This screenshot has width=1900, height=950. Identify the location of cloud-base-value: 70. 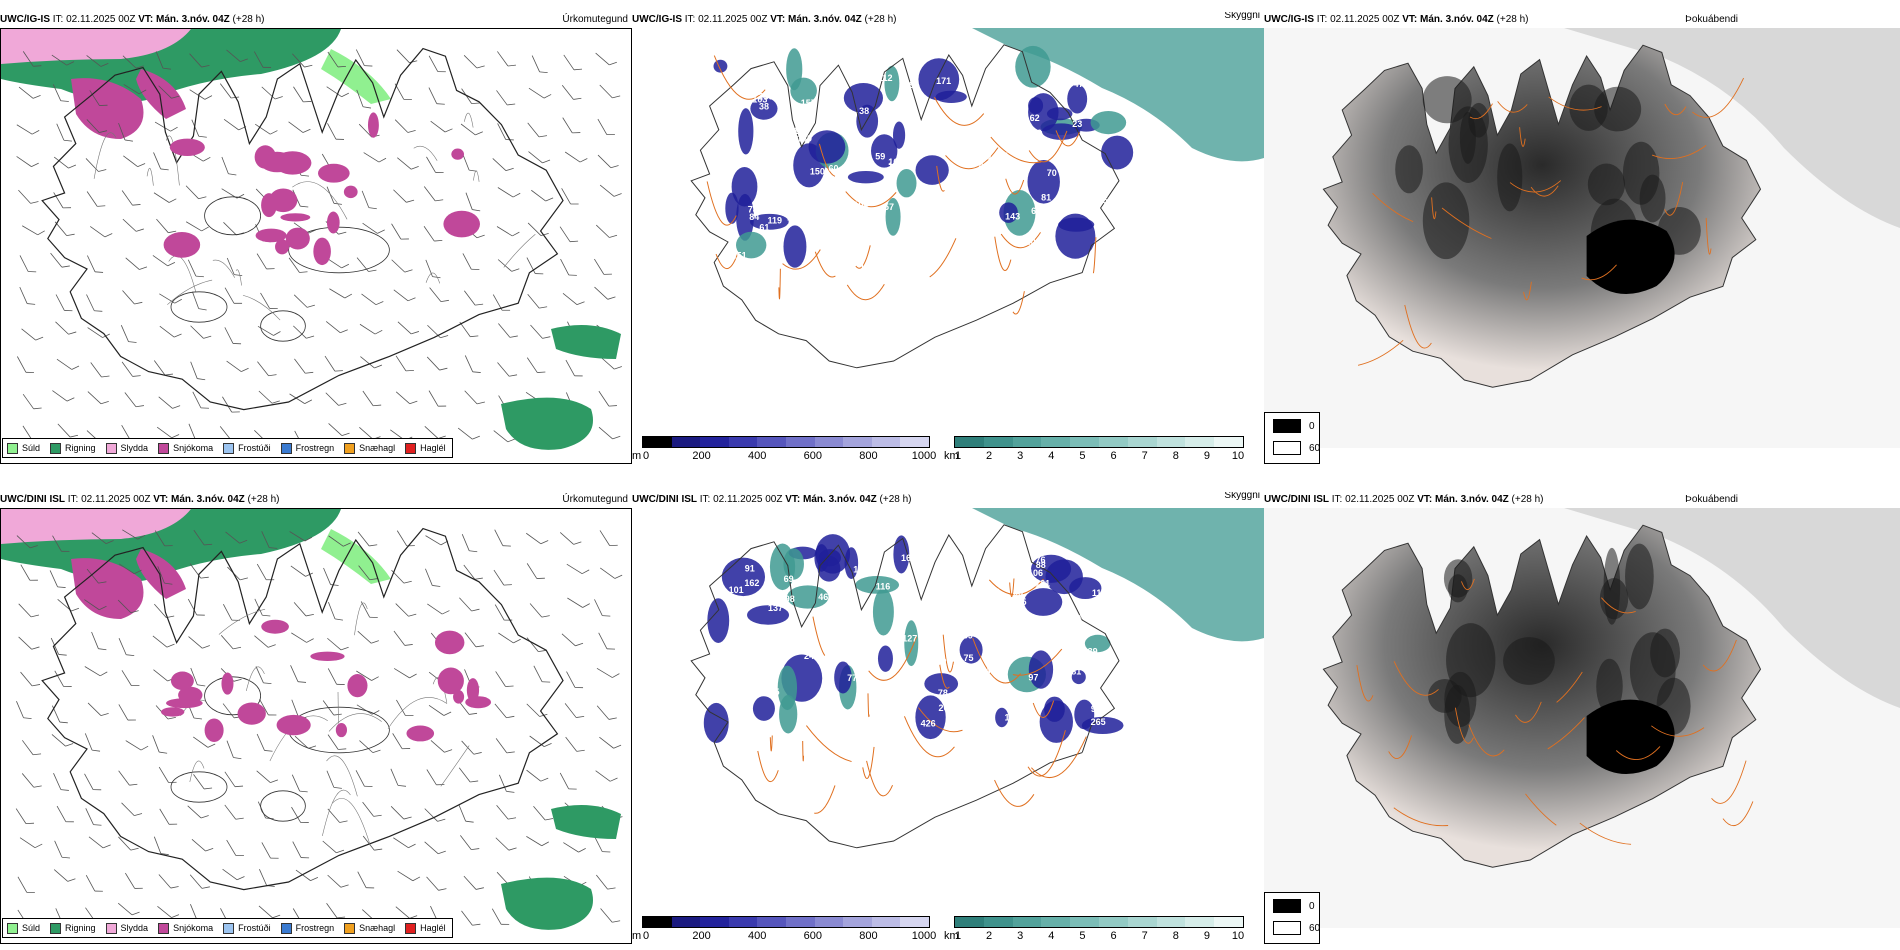
(1104, 575).